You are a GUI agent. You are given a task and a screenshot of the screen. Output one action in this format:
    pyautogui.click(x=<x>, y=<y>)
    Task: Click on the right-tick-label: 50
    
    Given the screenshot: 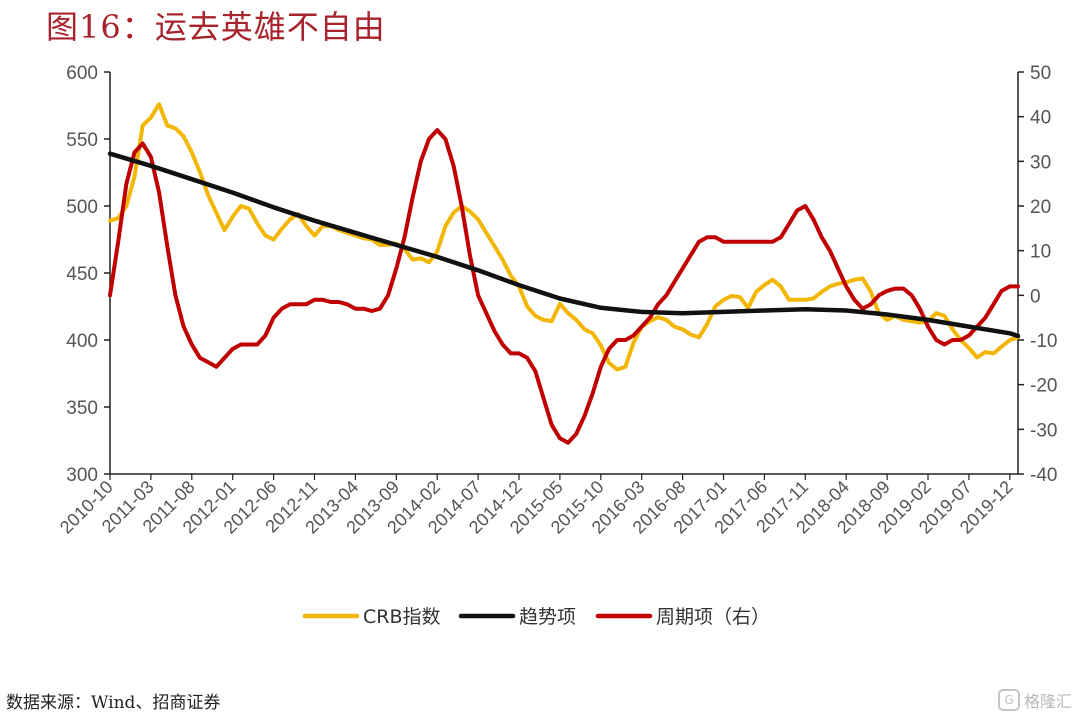 What is the action you would take?
    pyautogui.click(x=1040, y=73)
    